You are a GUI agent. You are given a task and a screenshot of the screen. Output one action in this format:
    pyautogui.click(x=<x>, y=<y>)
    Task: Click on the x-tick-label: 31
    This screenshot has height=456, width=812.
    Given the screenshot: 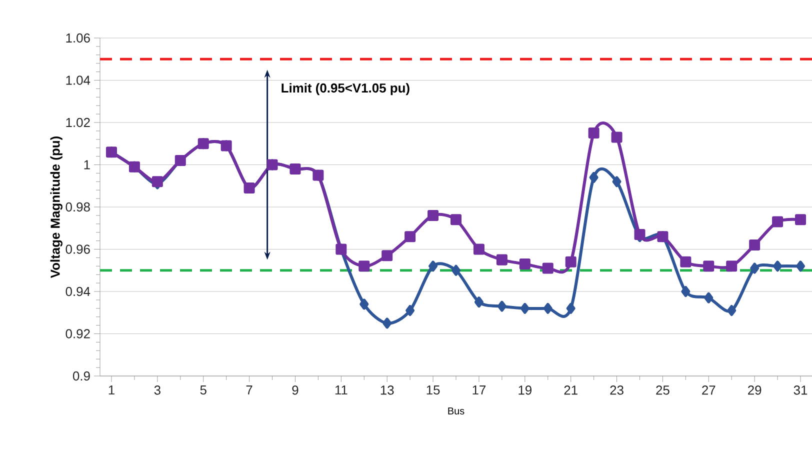 What is the action you would take?
    pyautogui.click(x=801, y=390)
    